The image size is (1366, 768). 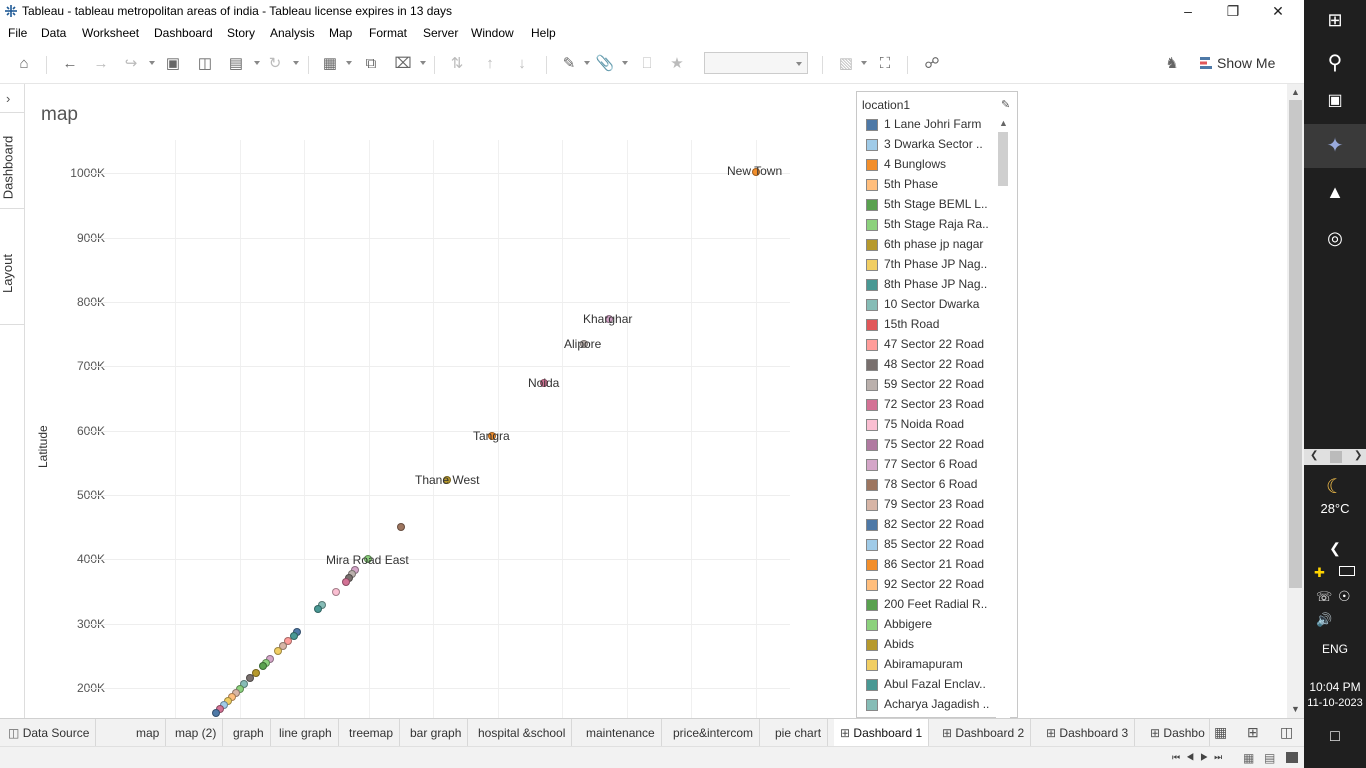 I want to click on volume-icon: 🔊, so click(x=1324, y=619).